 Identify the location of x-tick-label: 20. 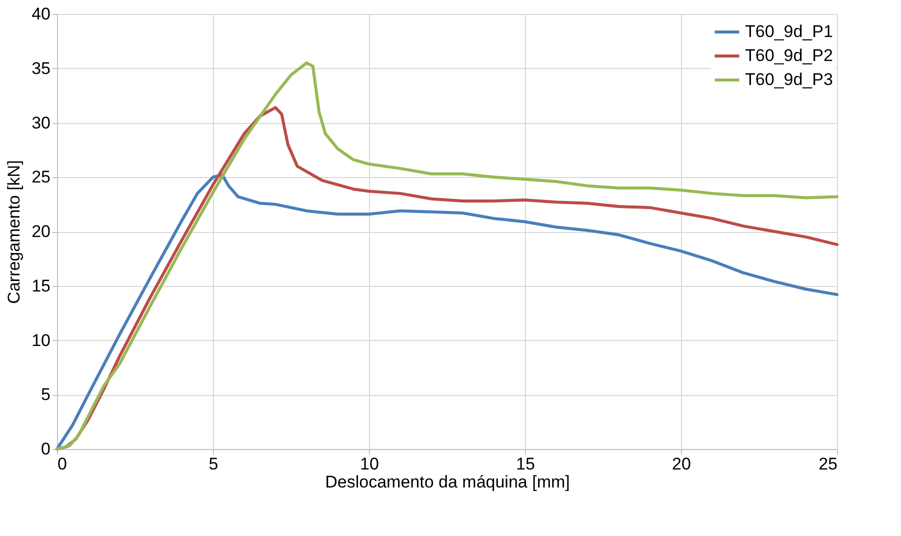
(681, 464).